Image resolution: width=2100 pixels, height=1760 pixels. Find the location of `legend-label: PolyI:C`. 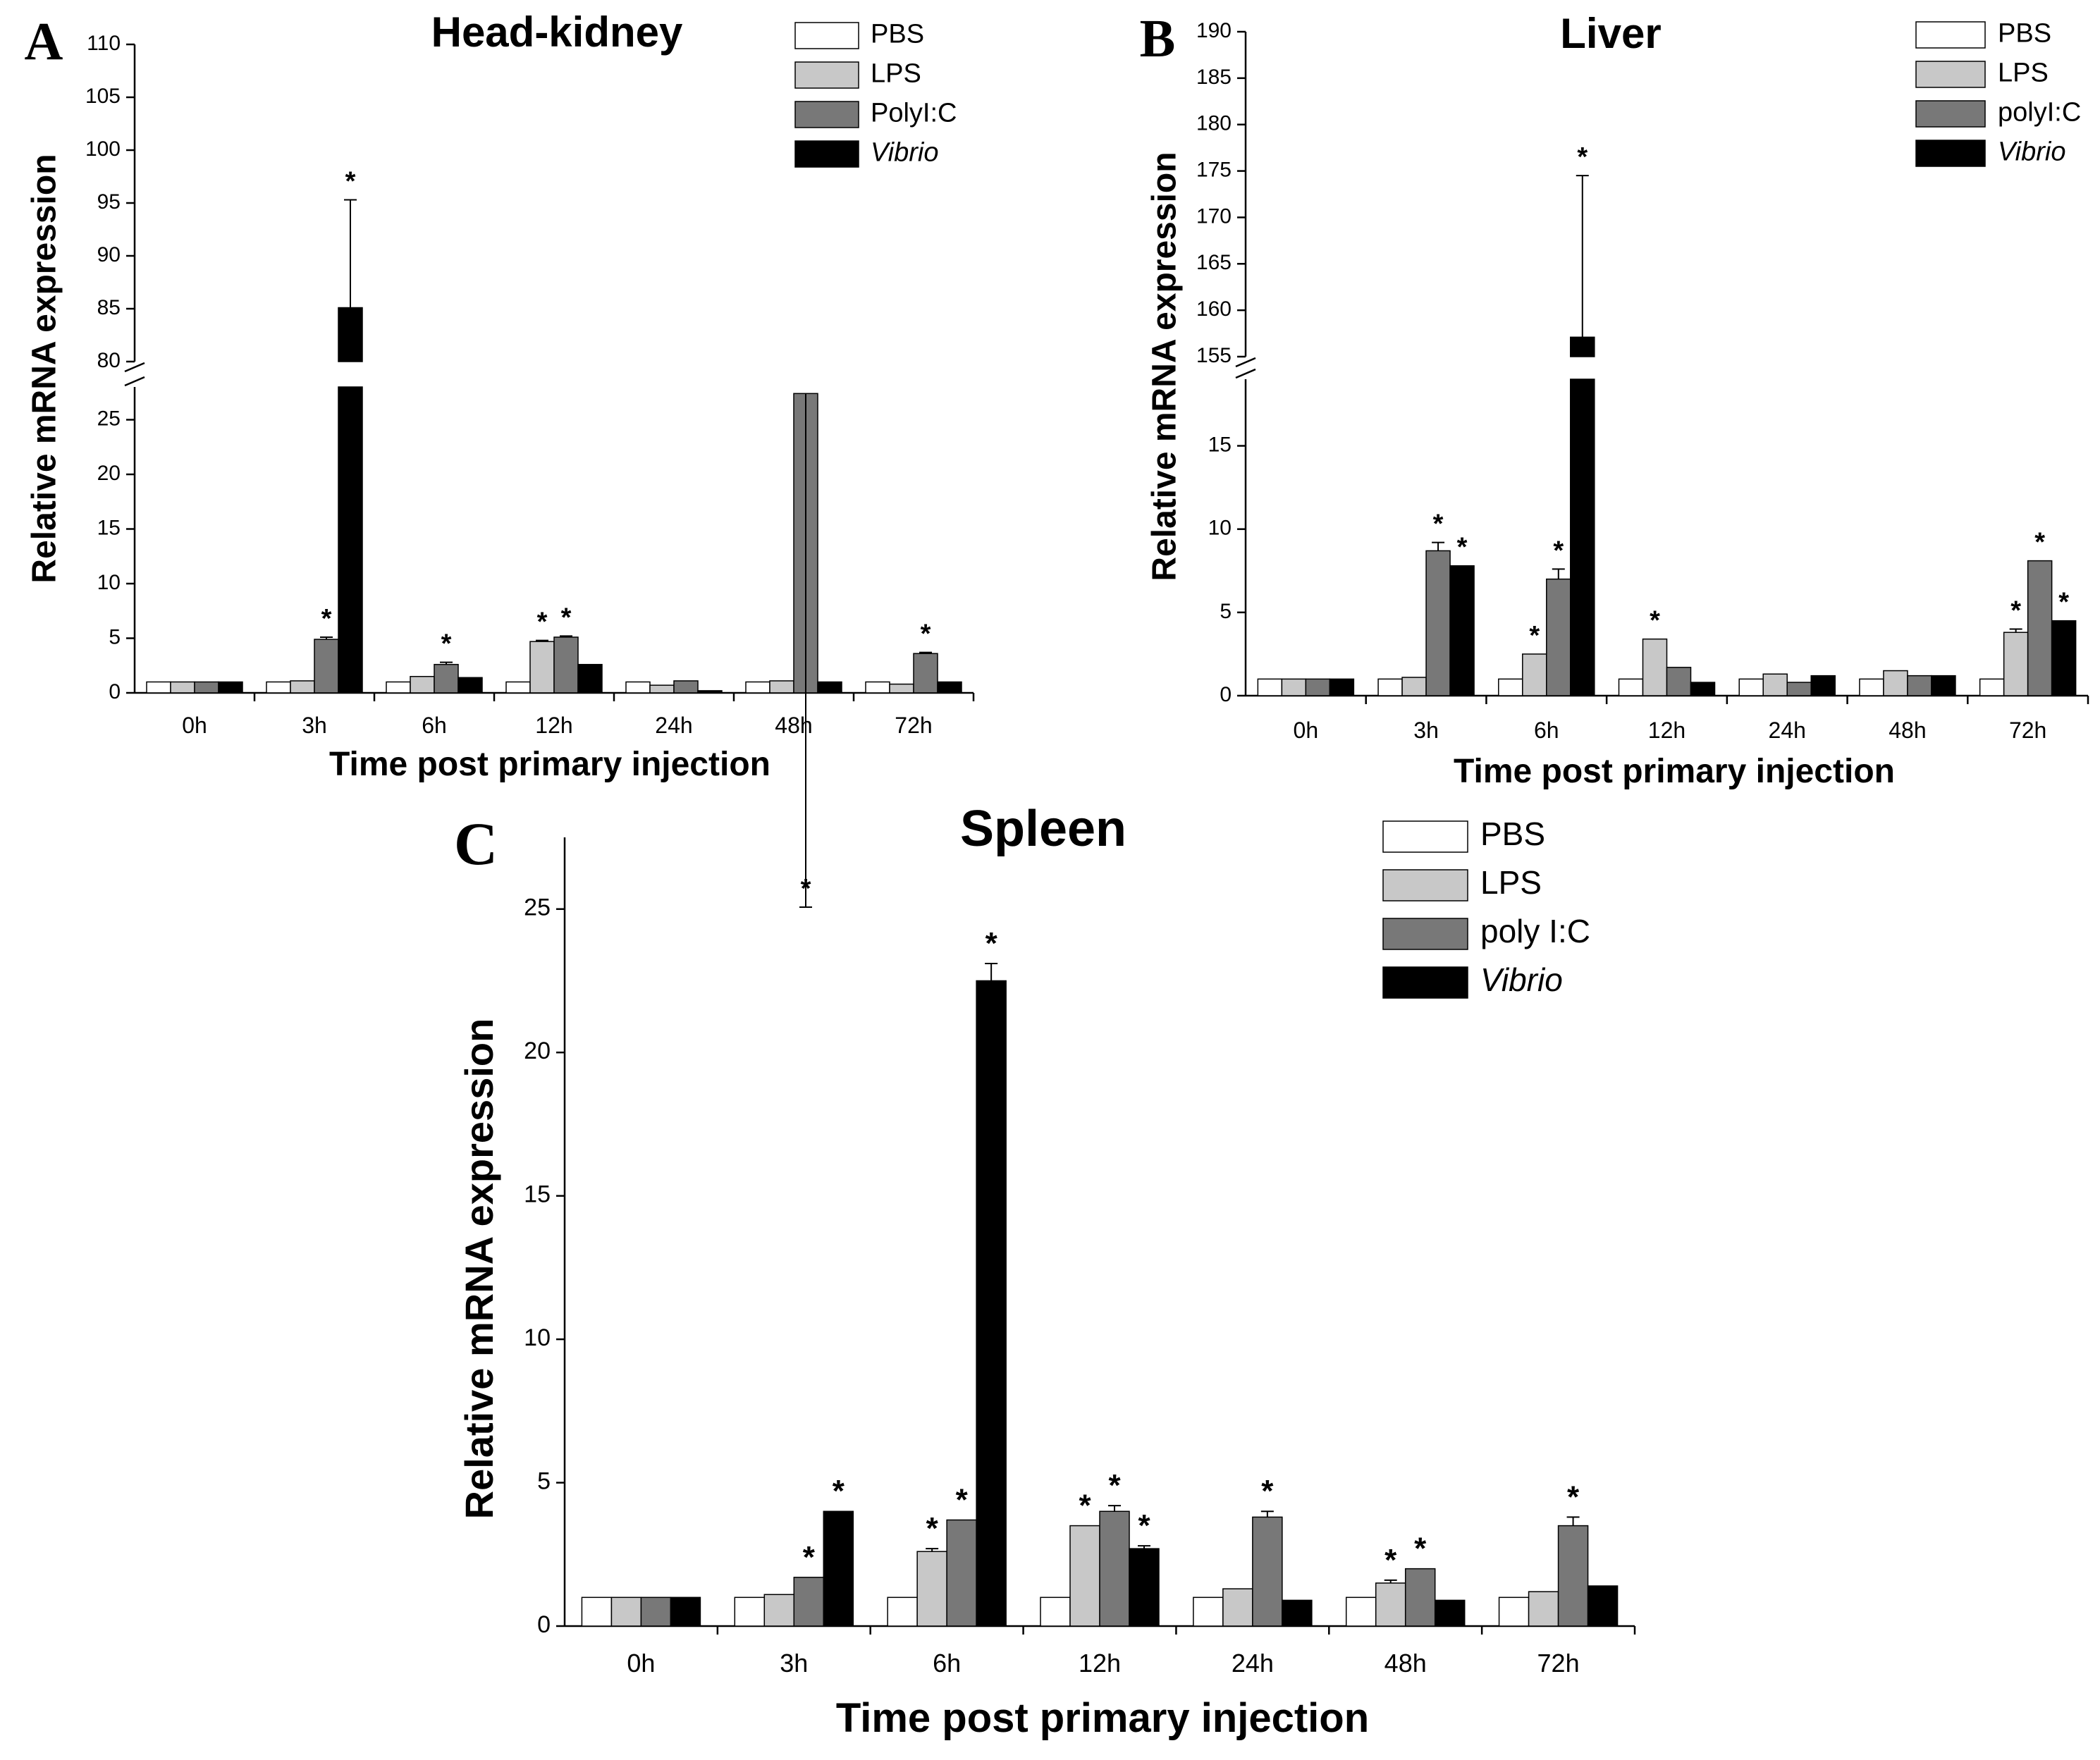

legend-label: PolyI:C is located at coordinates (914, 113).